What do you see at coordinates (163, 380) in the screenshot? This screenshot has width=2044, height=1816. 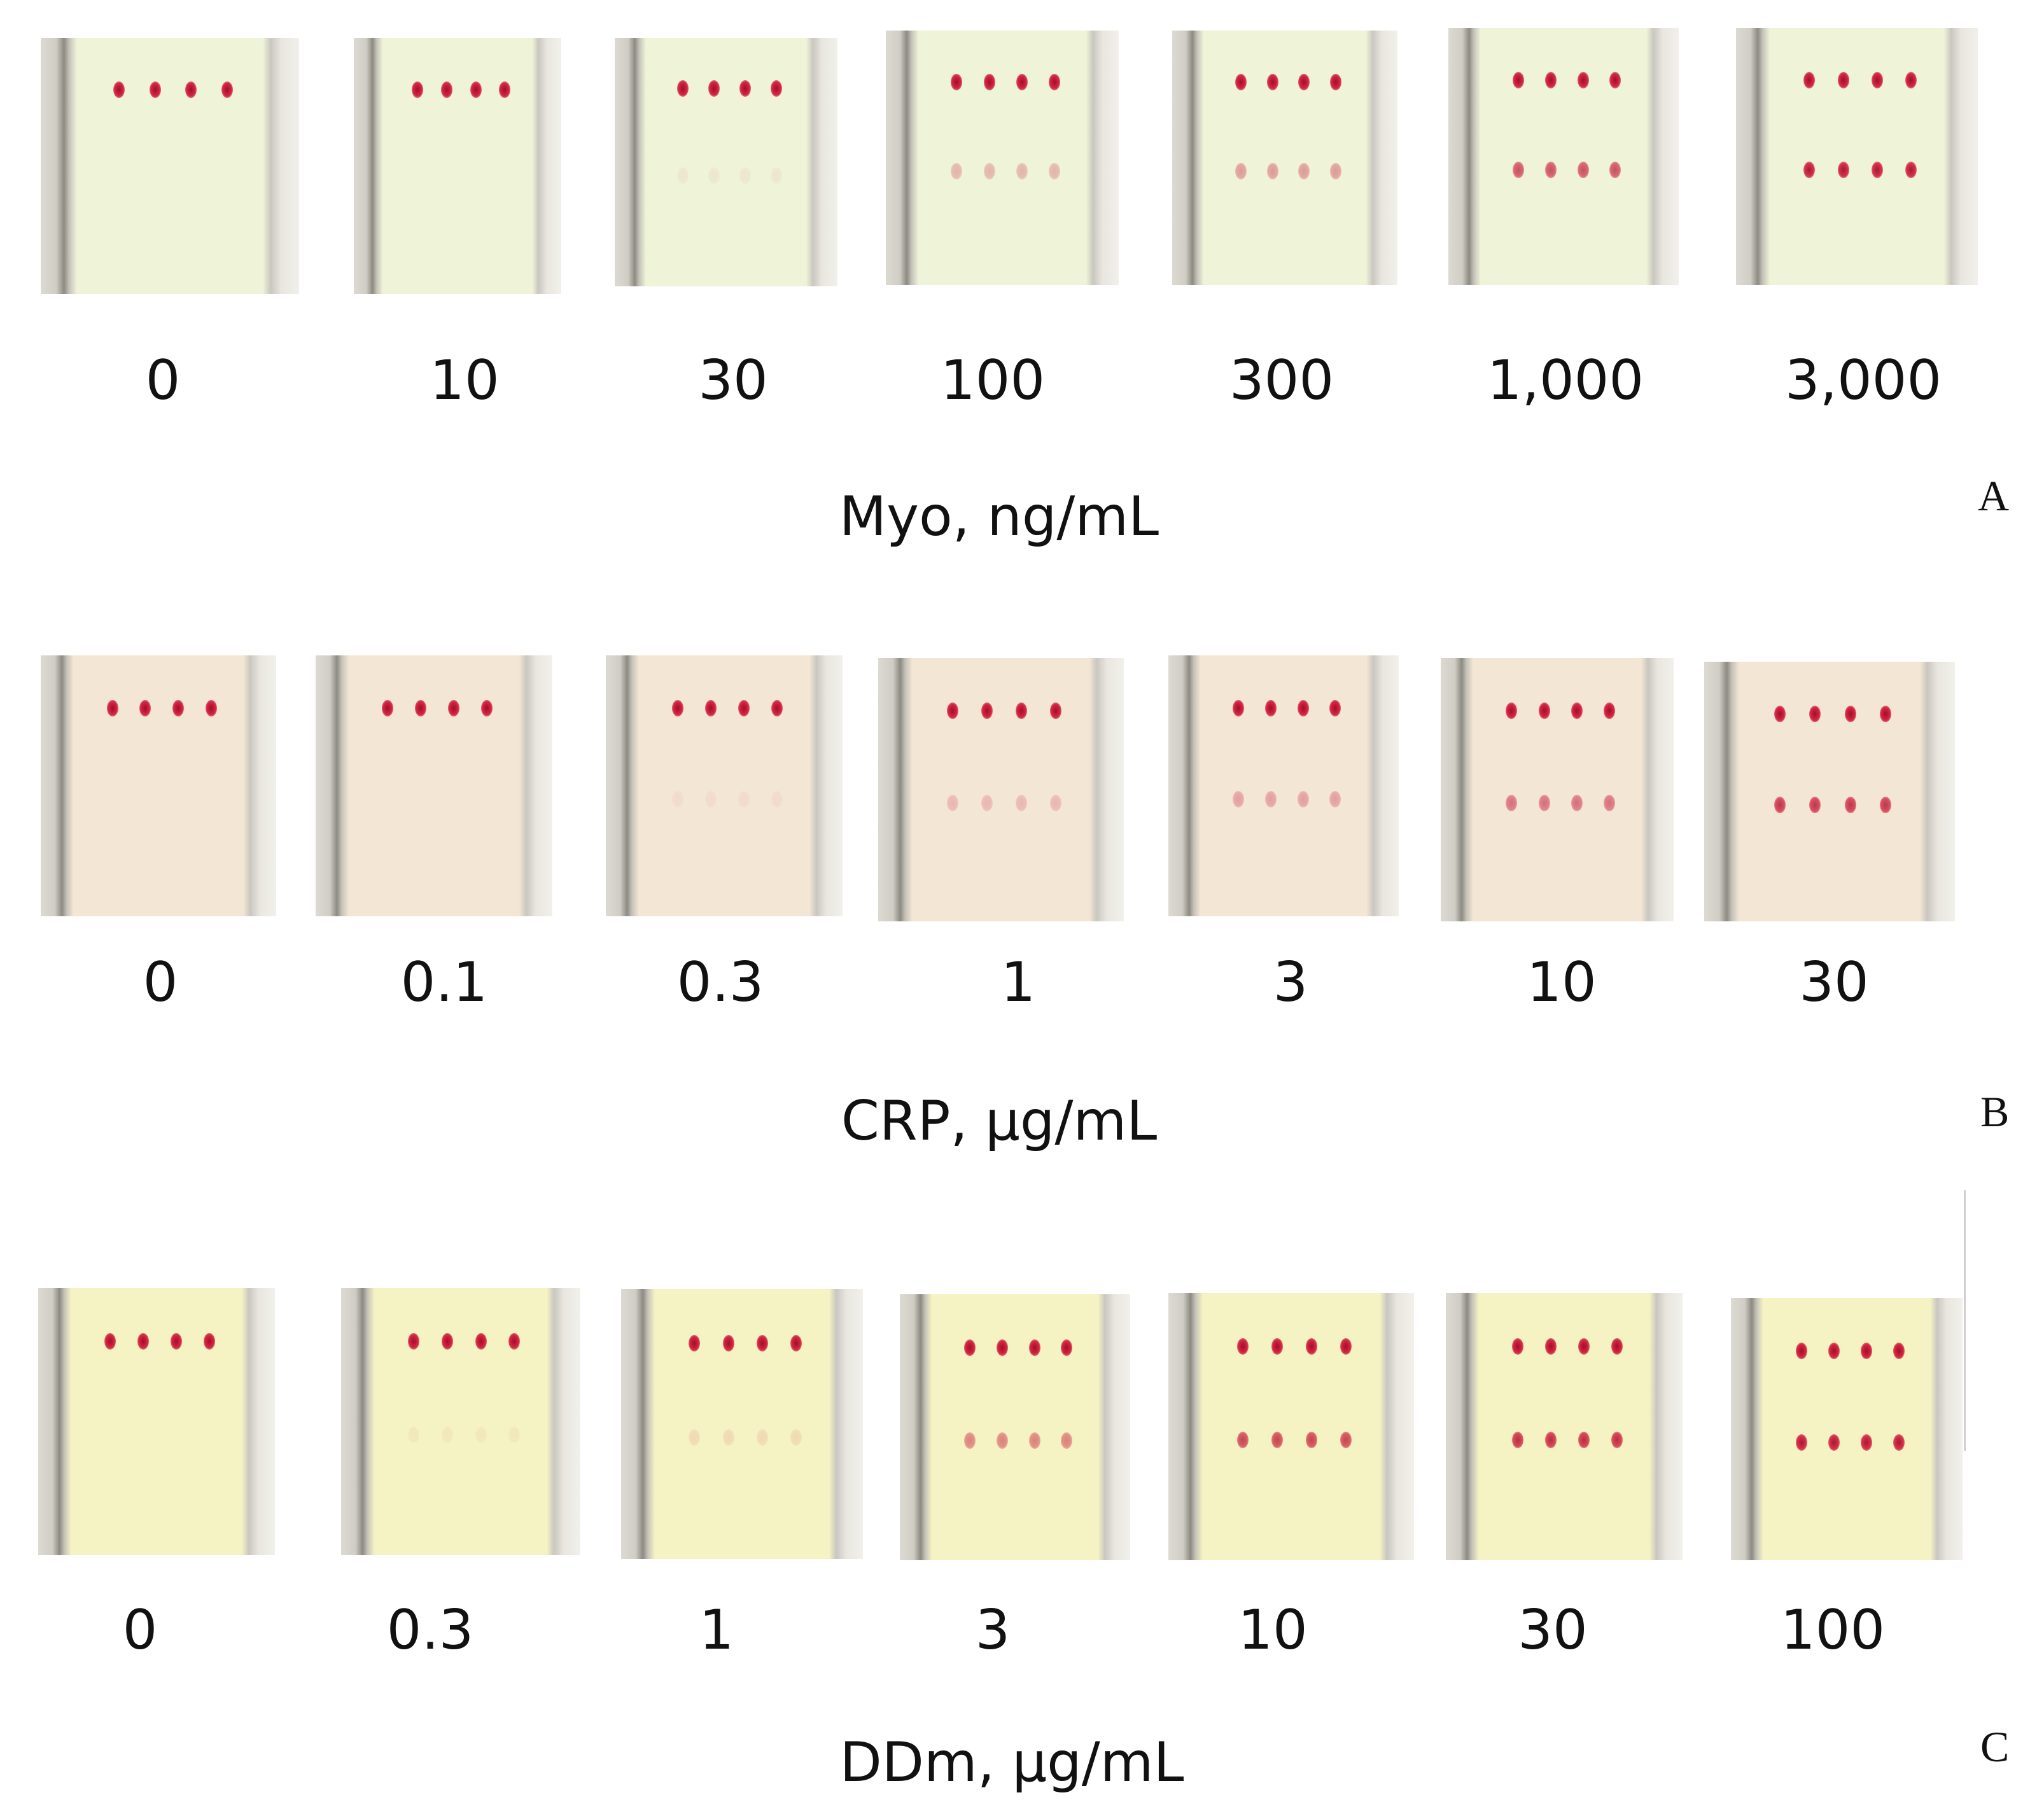 I see `concentration-label-a-1: 0` at bounding box center [163, 380].